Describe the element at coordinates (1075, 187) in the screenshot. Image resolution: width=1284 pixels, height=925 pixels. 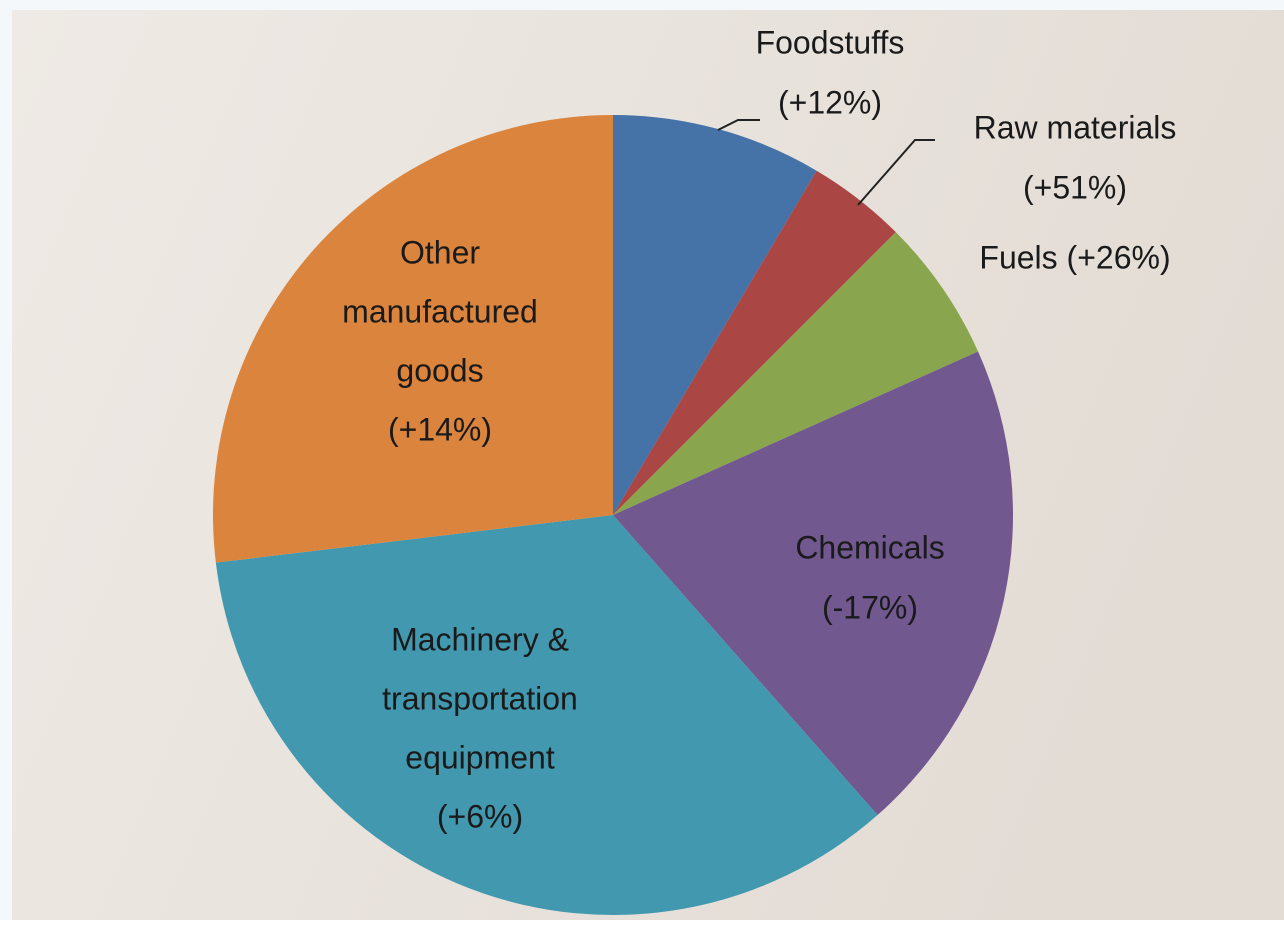
I see `slice-label: (+51%)` at that location.